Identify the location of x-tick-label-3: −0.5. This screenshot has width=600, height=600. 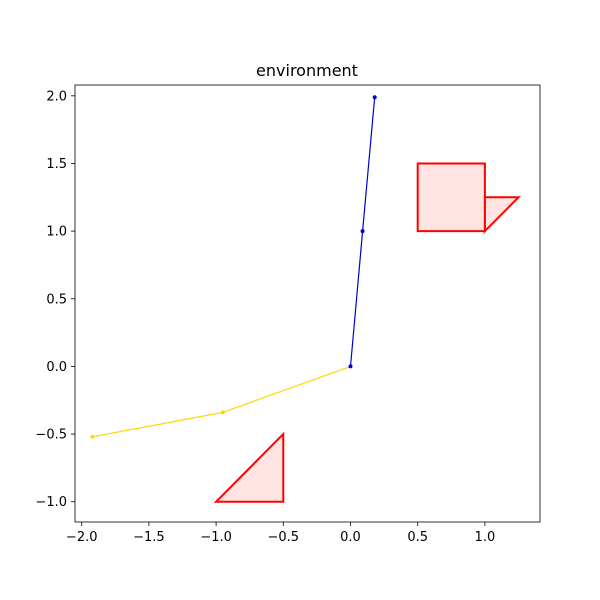
(284, 537).